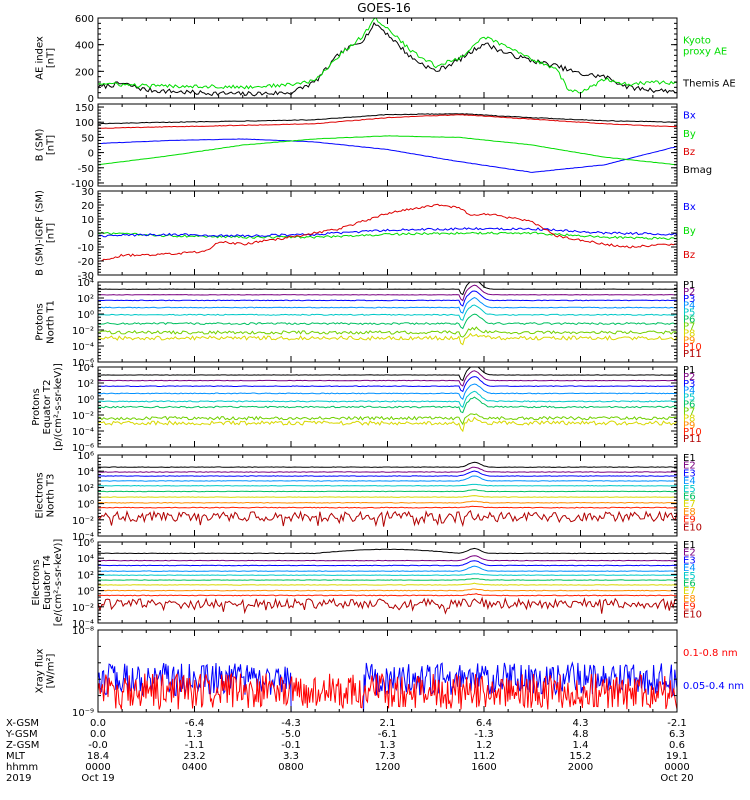 The height and width of the screenshot is (800, 750). I want to click on series-pe-p4, so click(387, 392).